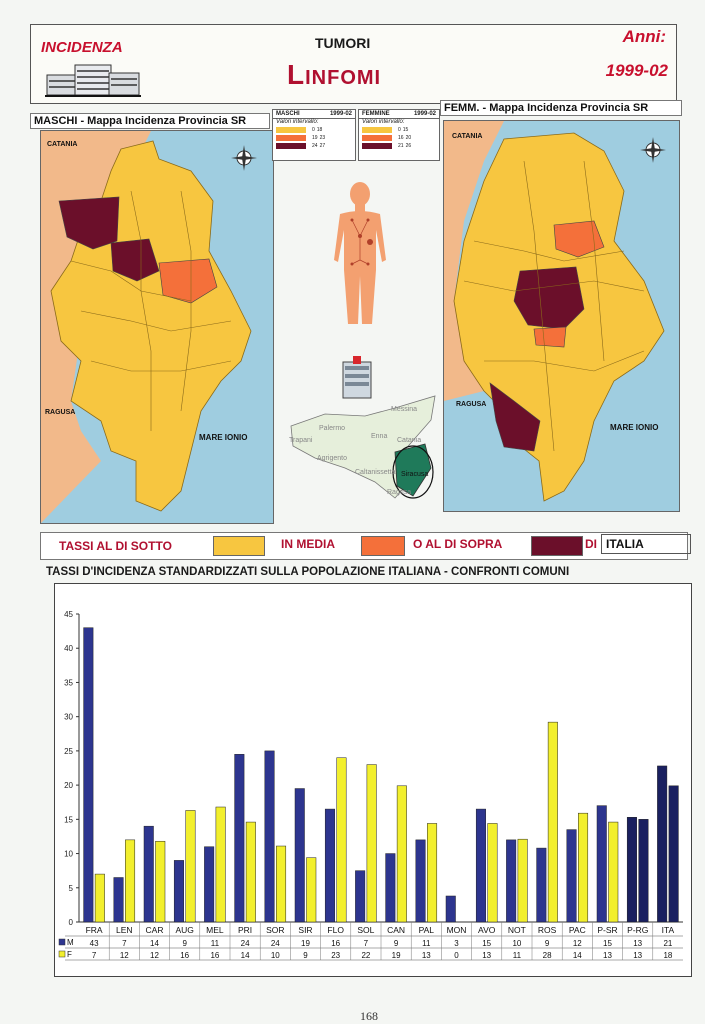  Describe the element at coordinates (404, 409) in the screenshot. I see `sicily-label: Messina` at that location.